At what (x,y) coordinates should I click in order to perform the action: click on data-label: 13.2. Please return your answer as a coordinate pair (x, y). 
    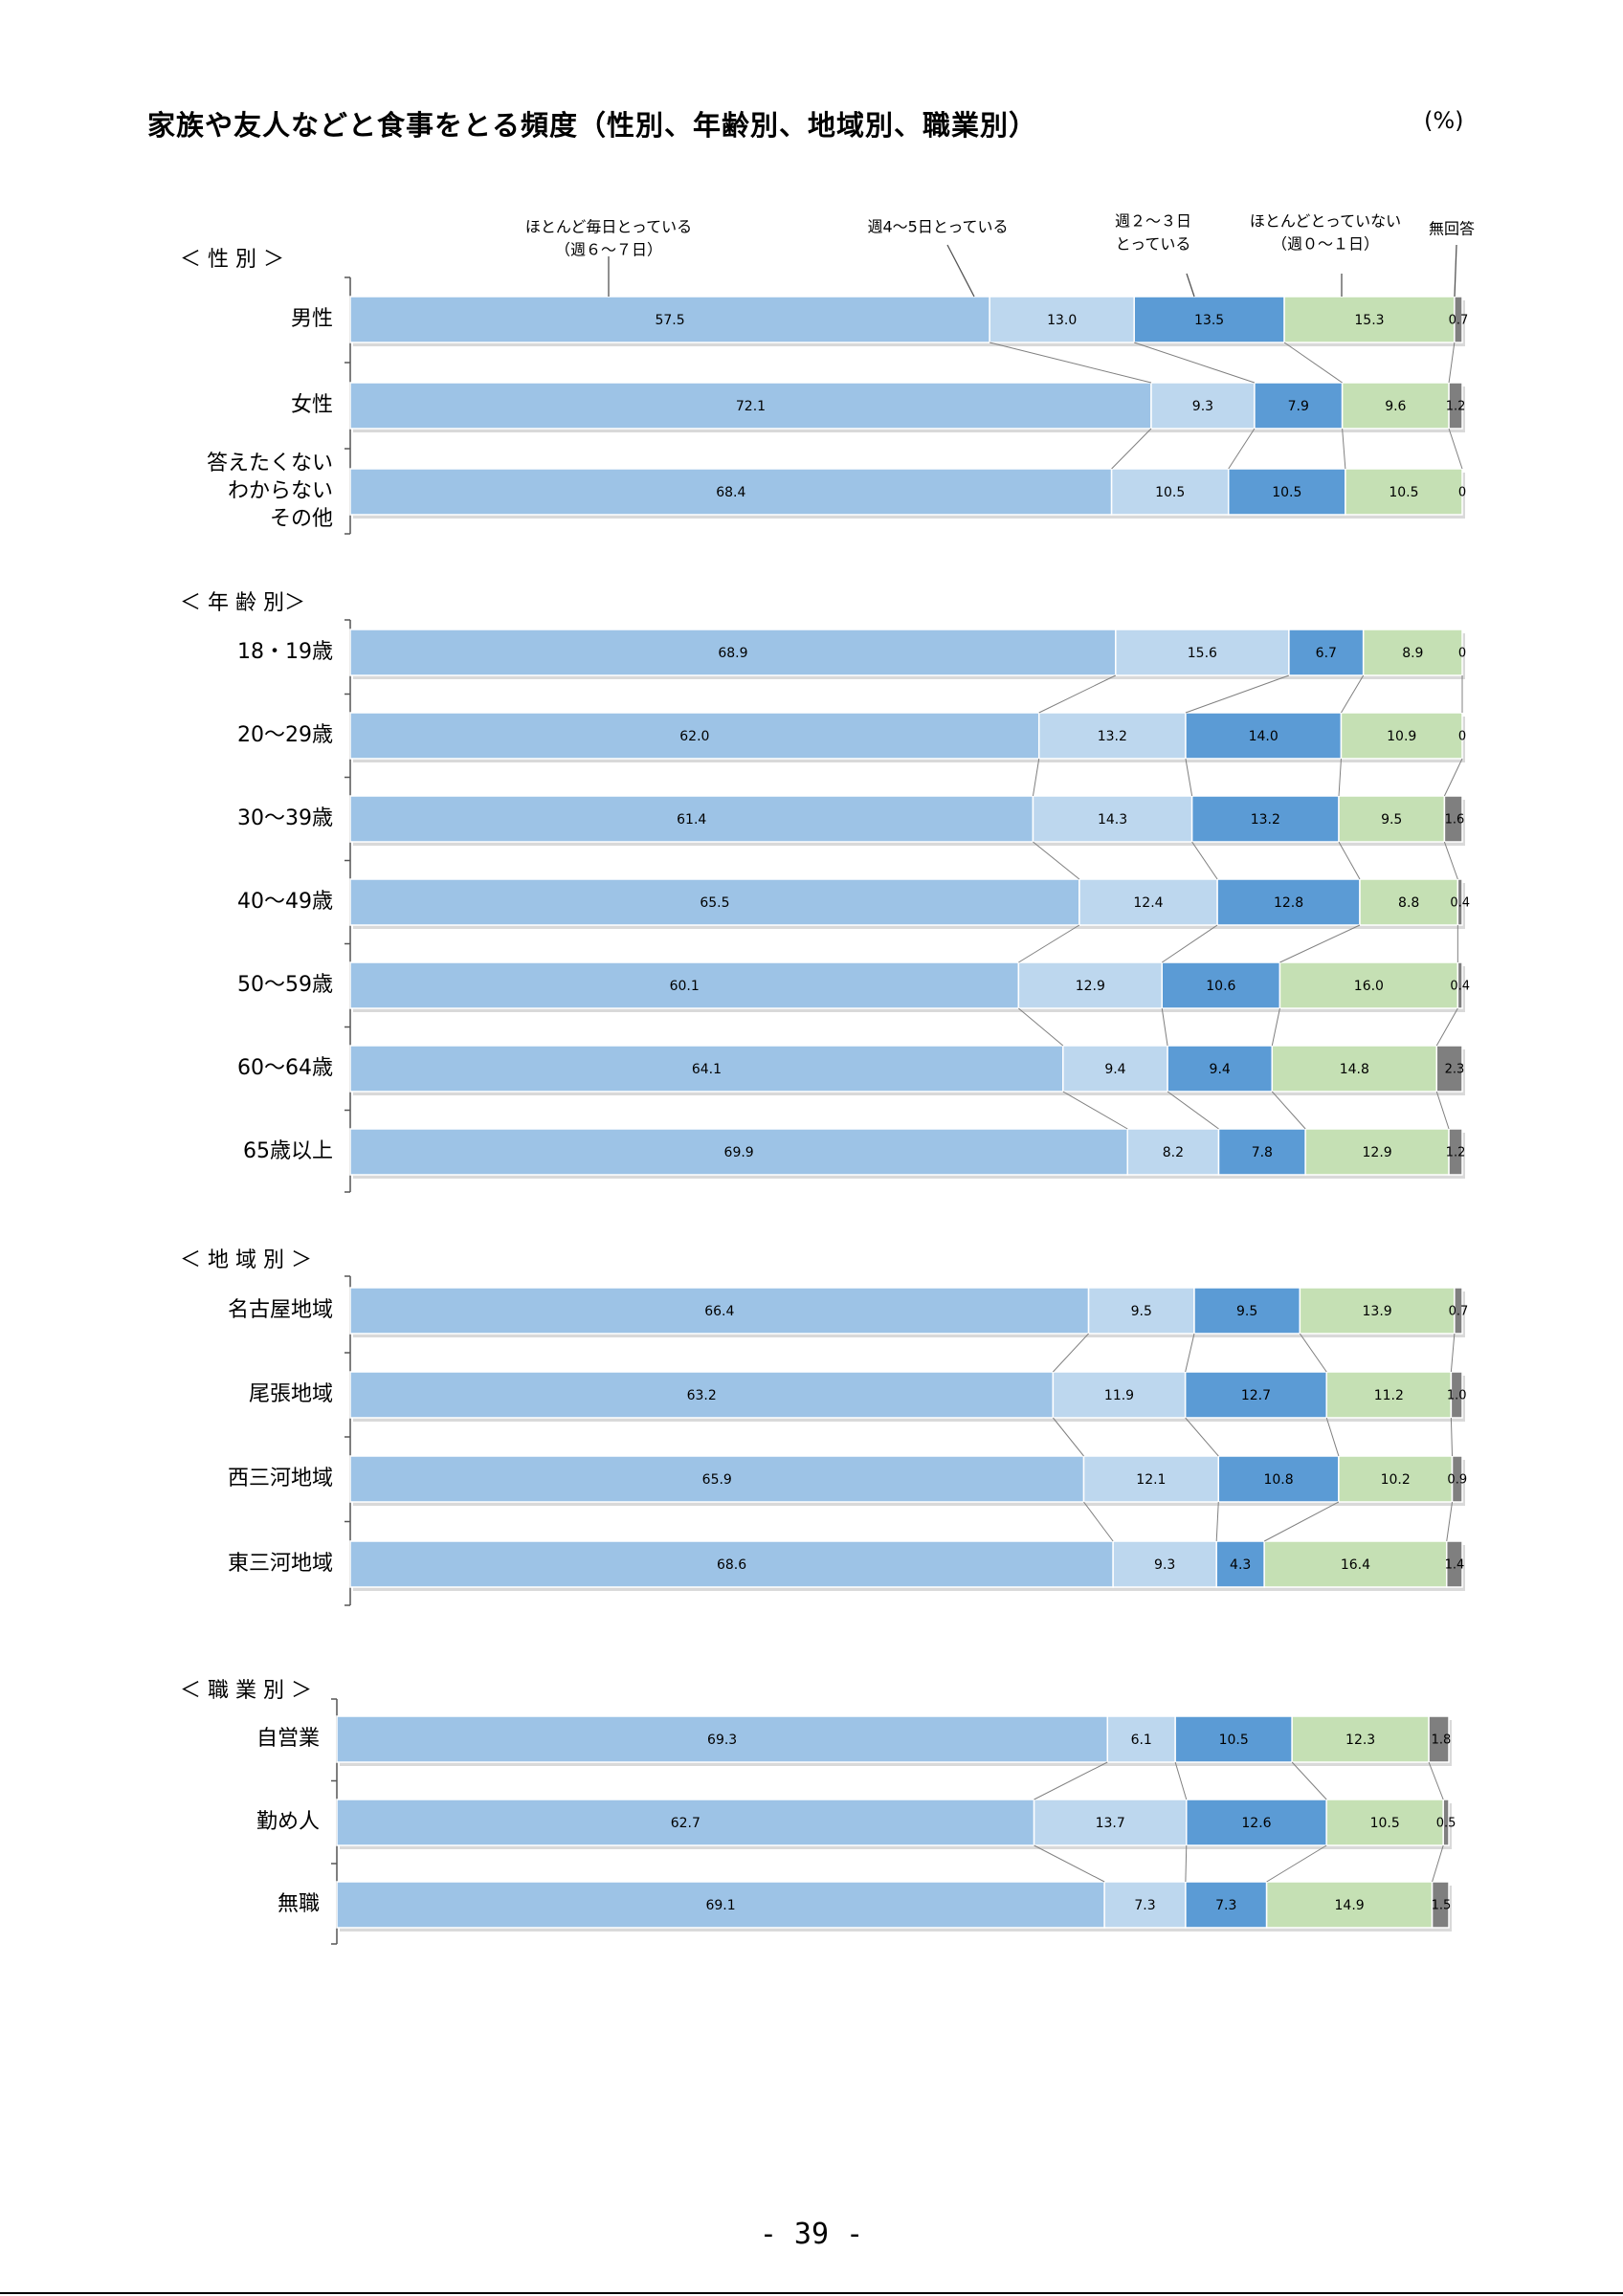
    Looking at the image, I should click on (1112, 736).